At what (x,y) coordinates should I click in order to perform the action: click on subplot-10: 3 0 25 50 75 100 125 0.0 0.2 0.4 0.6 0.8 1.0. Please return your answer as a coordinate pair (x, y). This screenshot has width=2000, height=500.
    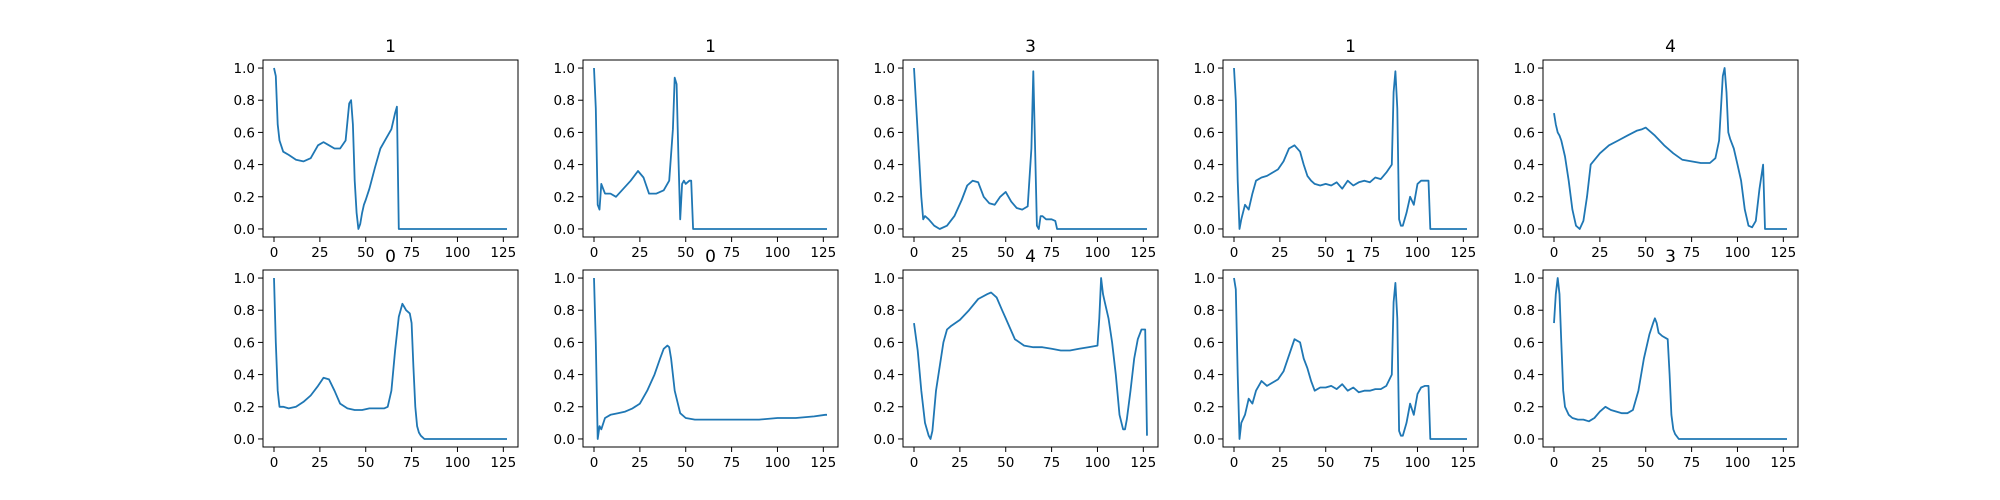
    Looking at the image, I should click on (1656, 359).